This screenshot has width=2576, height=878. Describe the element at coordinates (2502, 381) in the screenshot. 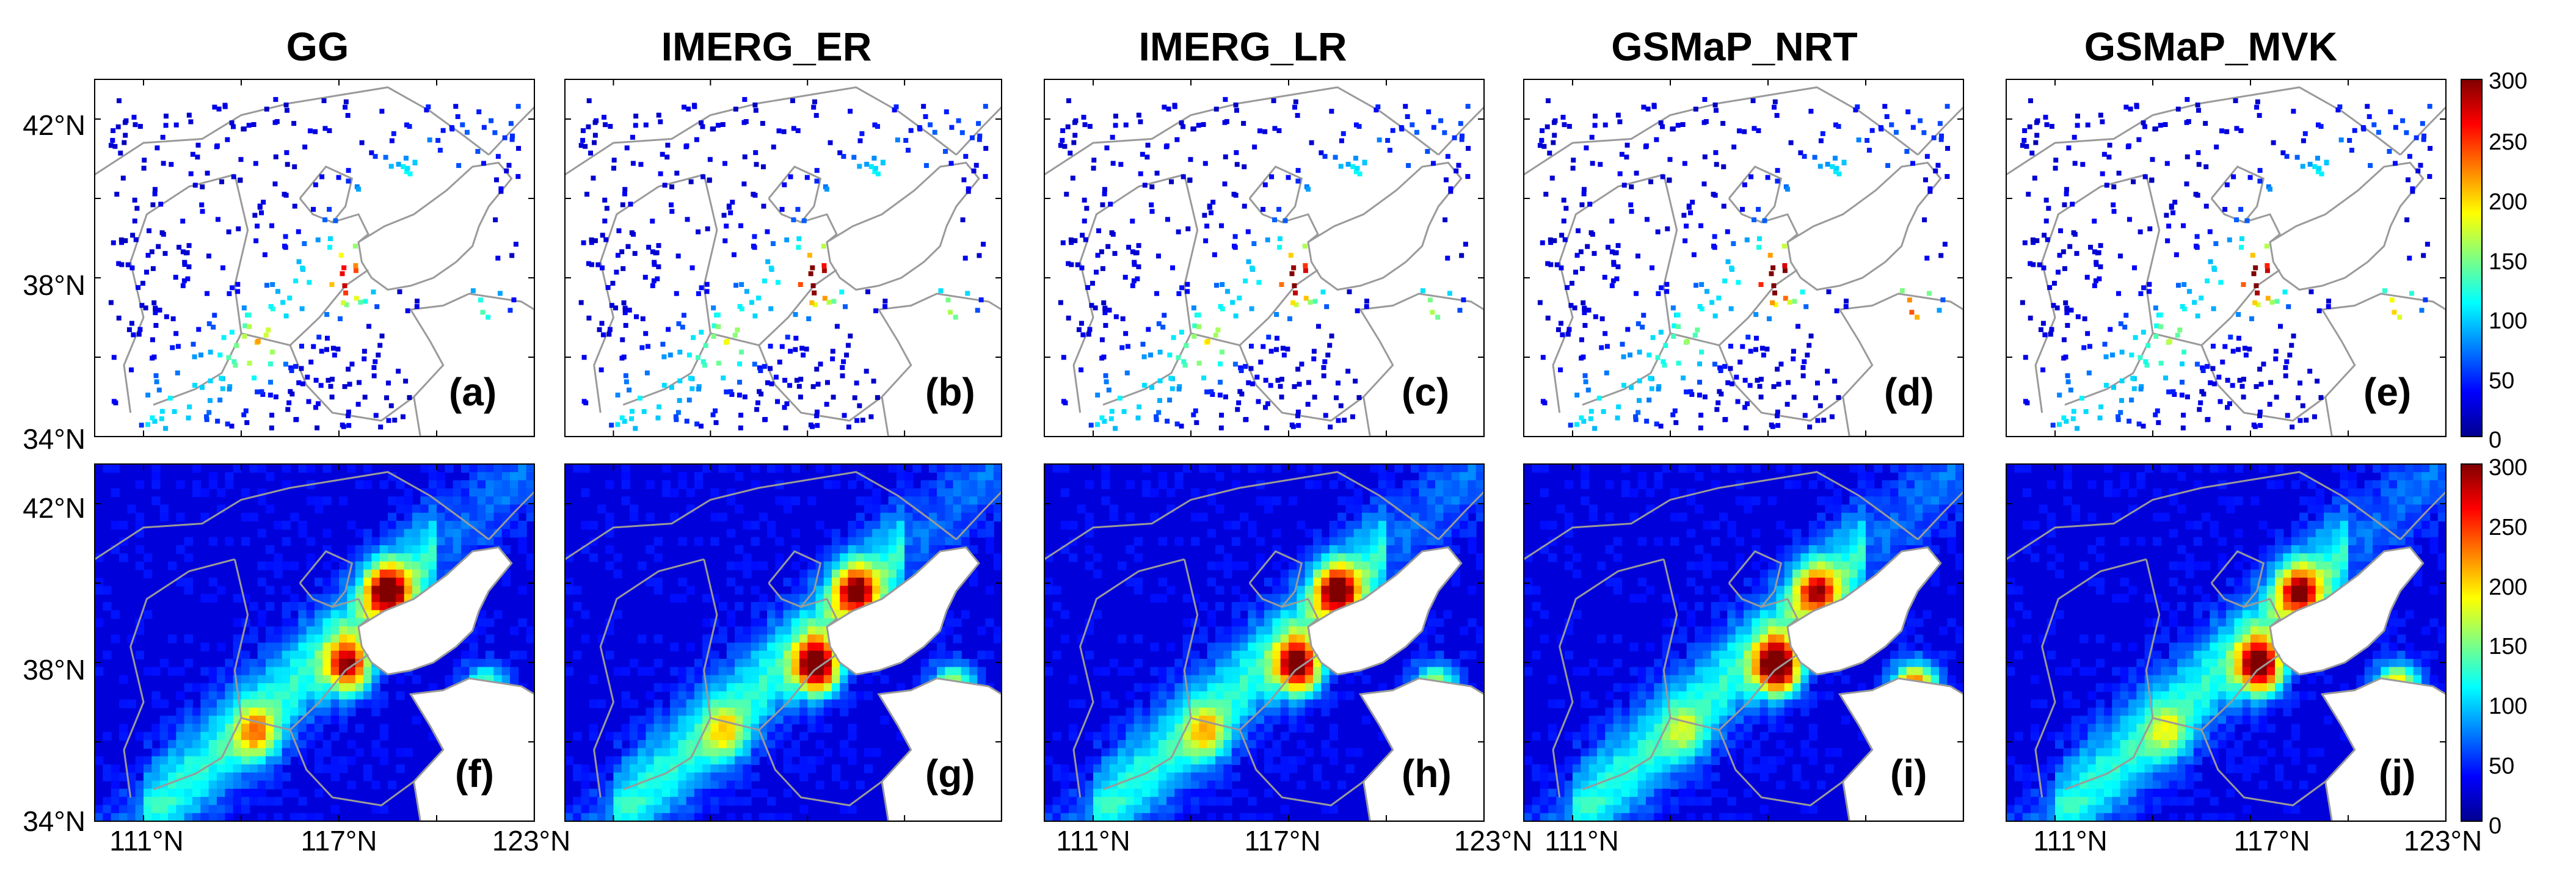

I see `cb-top-50: 50` at that location.